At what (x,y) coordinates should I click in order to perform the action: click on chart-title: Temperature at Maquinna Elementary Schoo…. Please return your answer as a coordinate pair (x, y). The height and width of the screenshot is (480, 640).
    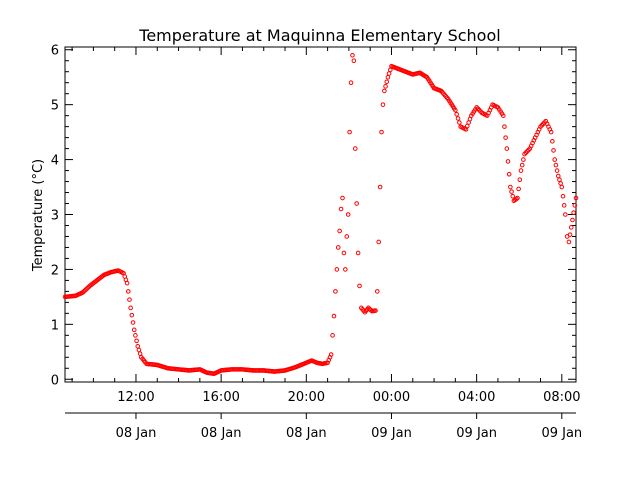
    Looking at the image, I should click on (319, 35).